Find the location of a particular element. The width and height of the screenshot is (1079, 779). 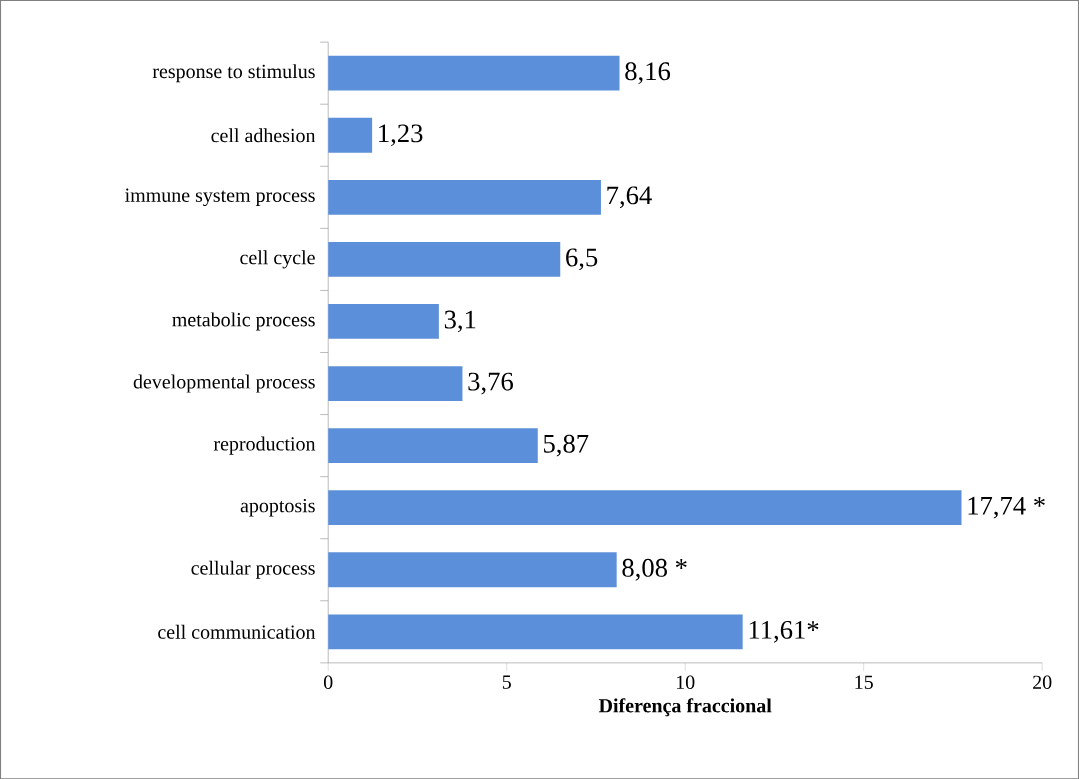

data-label: 6,5 is located at coordinates (582, 259).